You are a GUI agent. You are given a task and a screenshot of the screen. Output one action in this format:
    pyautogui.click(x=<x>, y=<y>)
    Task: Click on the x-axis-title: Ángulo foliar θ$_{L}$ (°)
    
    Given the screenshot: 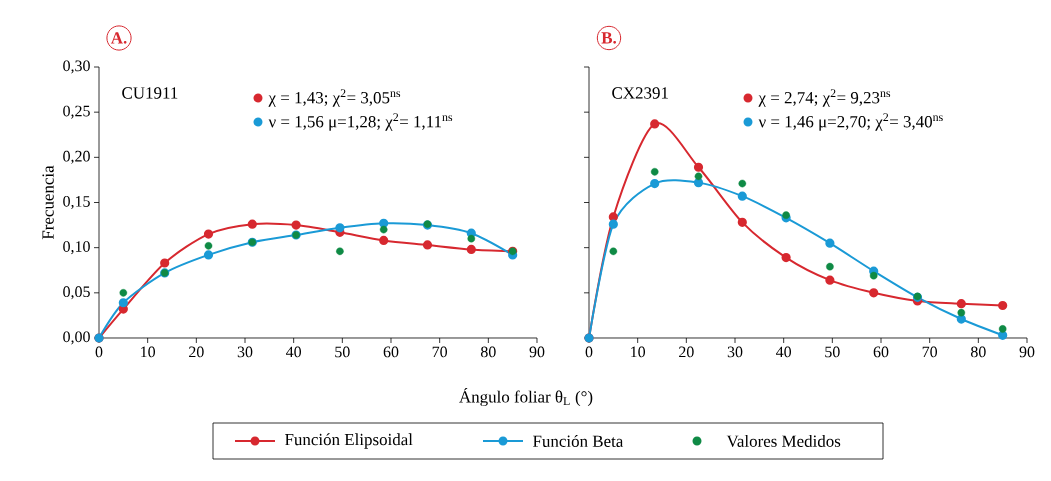 What is the action you would take?
    pyautogui.click(x=526, y=397)
    